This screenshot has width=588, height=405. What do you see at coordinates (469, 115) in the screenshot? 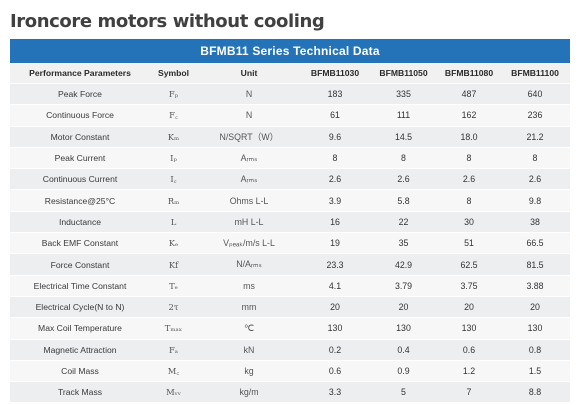
I see `bfmb11080-cell: 162` at bounding box center [469, 115].